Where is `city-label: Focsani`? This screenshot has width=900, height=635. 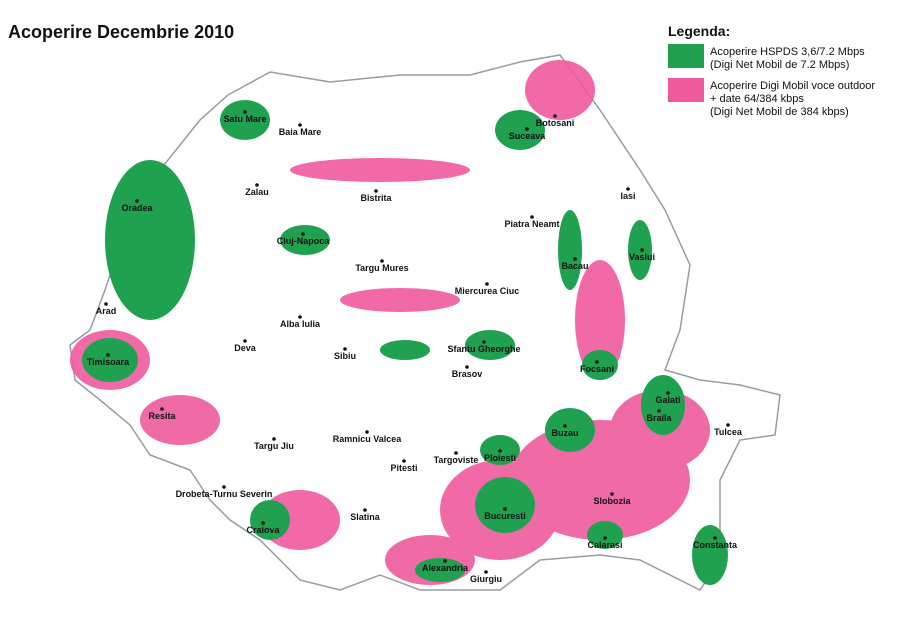 city-label: Focsani is located at coordinates (597, 369).